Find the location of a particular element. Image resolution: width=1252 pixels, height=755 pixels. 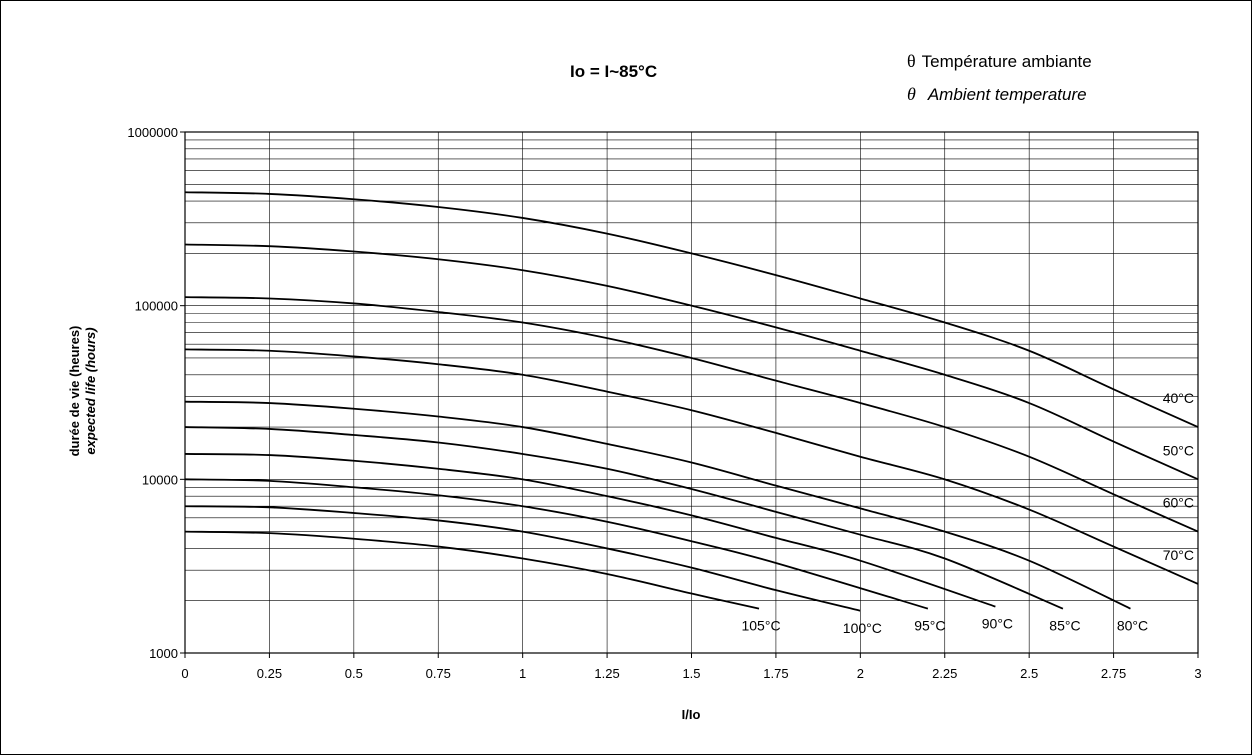

legend-french: θ Température ambiante is located at coordinates (999, 61).